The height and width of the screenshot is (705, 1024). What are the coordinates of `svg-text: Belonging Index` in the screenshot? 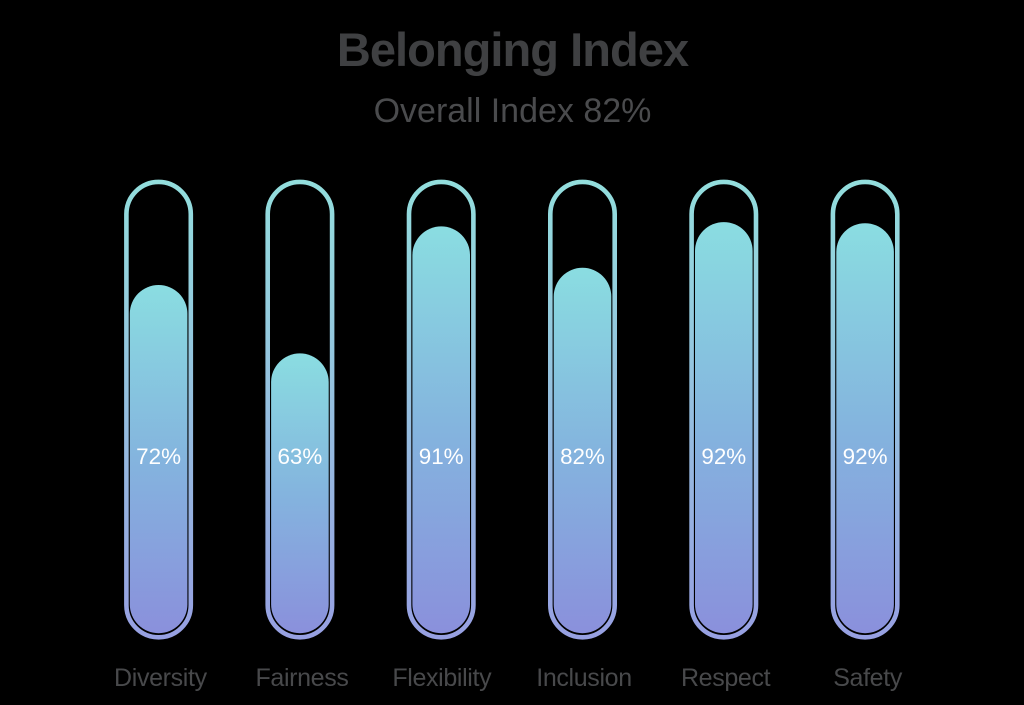 It's located at (513, 49).